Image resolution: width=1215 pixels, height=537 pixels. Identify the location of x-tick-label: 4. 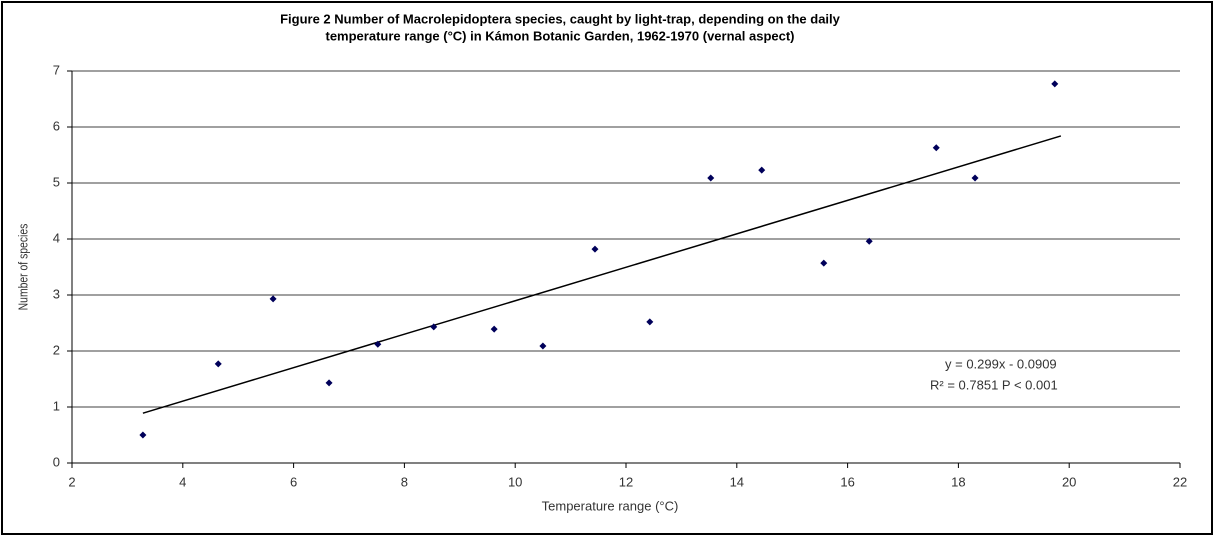
(182, 481).